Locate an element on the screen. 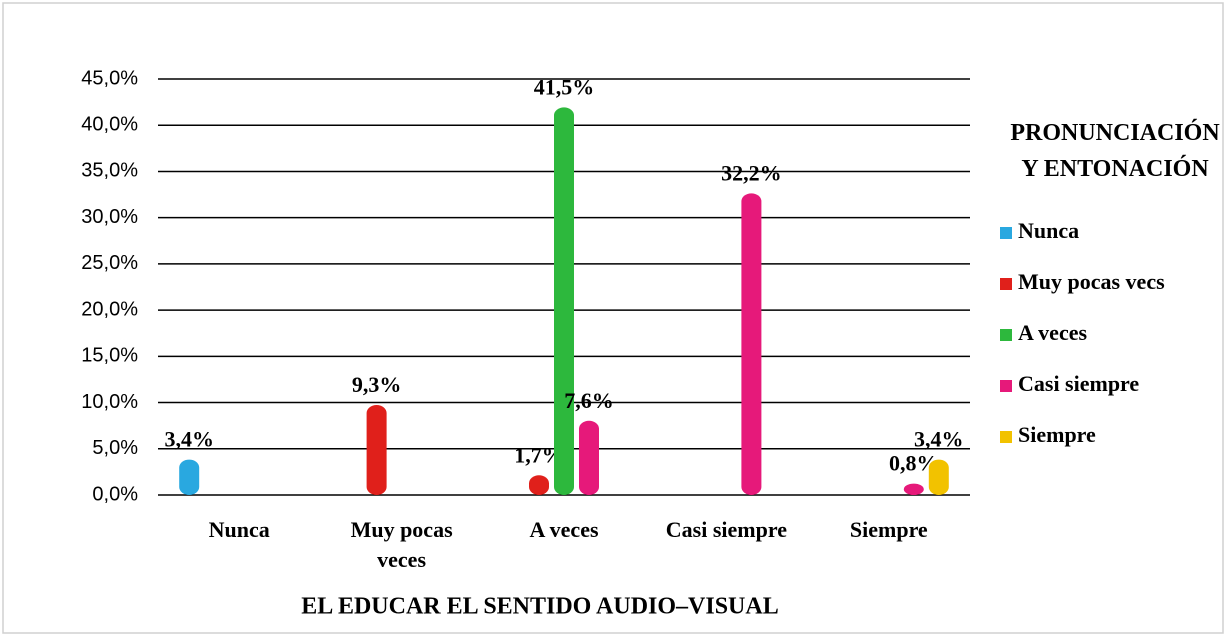 Image resolution: width=1227 pixels, height=637 pixels. x-tick-label: Casi siempre is located at coordinates (726, 529).